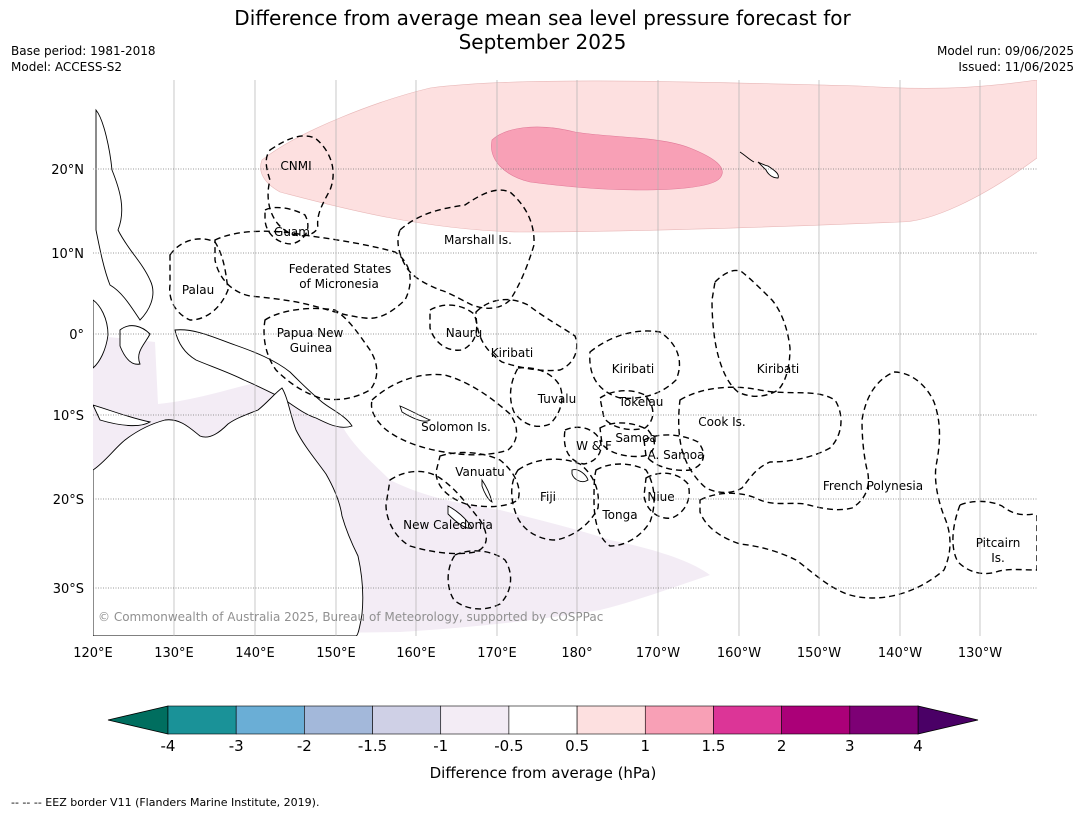 The height and width of the screenshot is (816, 1085). Describe the element at coordinates (619, 515) in the screenshot. I see `region-label: Tonga` at that location.